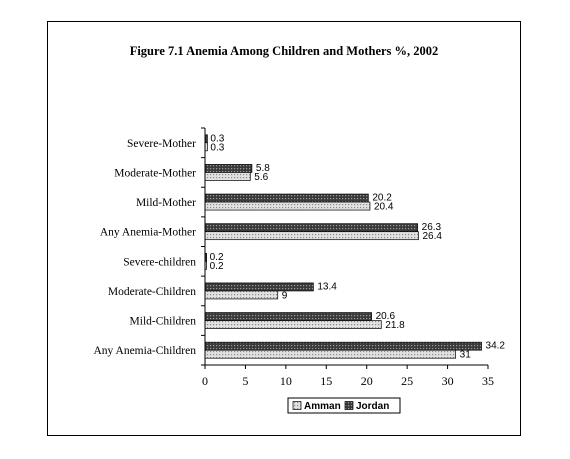 The width and height of the screenshot is (570, 459). I want to click on data-label-jordan: 26.3, so click(432, 227).